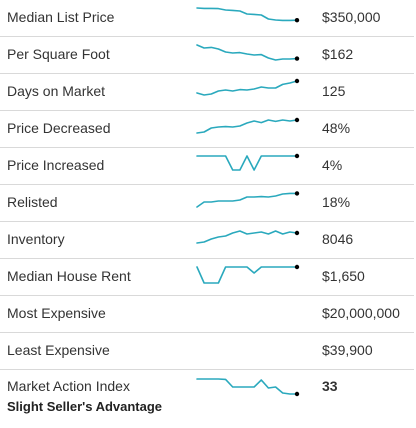 This screenshot has width=416, height=428. What do you see at coordinates (32, 202) in the screenshot?
I see `relisted-label: Relisted` at bounding box center [32, 202].